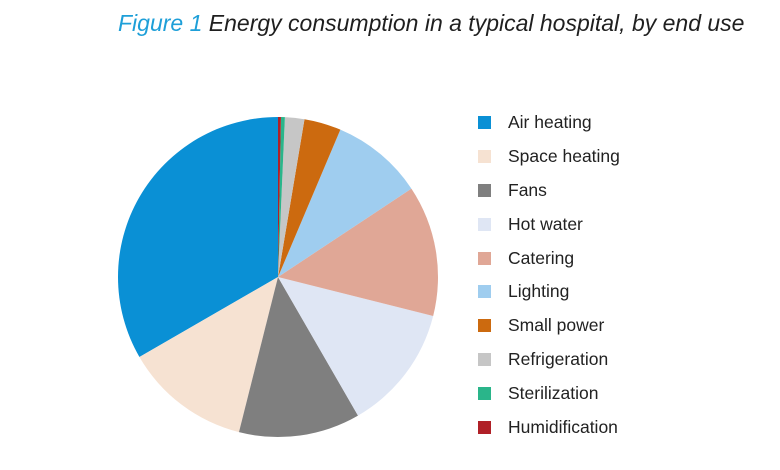  I want to click on legend-label: Humidification, so click(563, 426).